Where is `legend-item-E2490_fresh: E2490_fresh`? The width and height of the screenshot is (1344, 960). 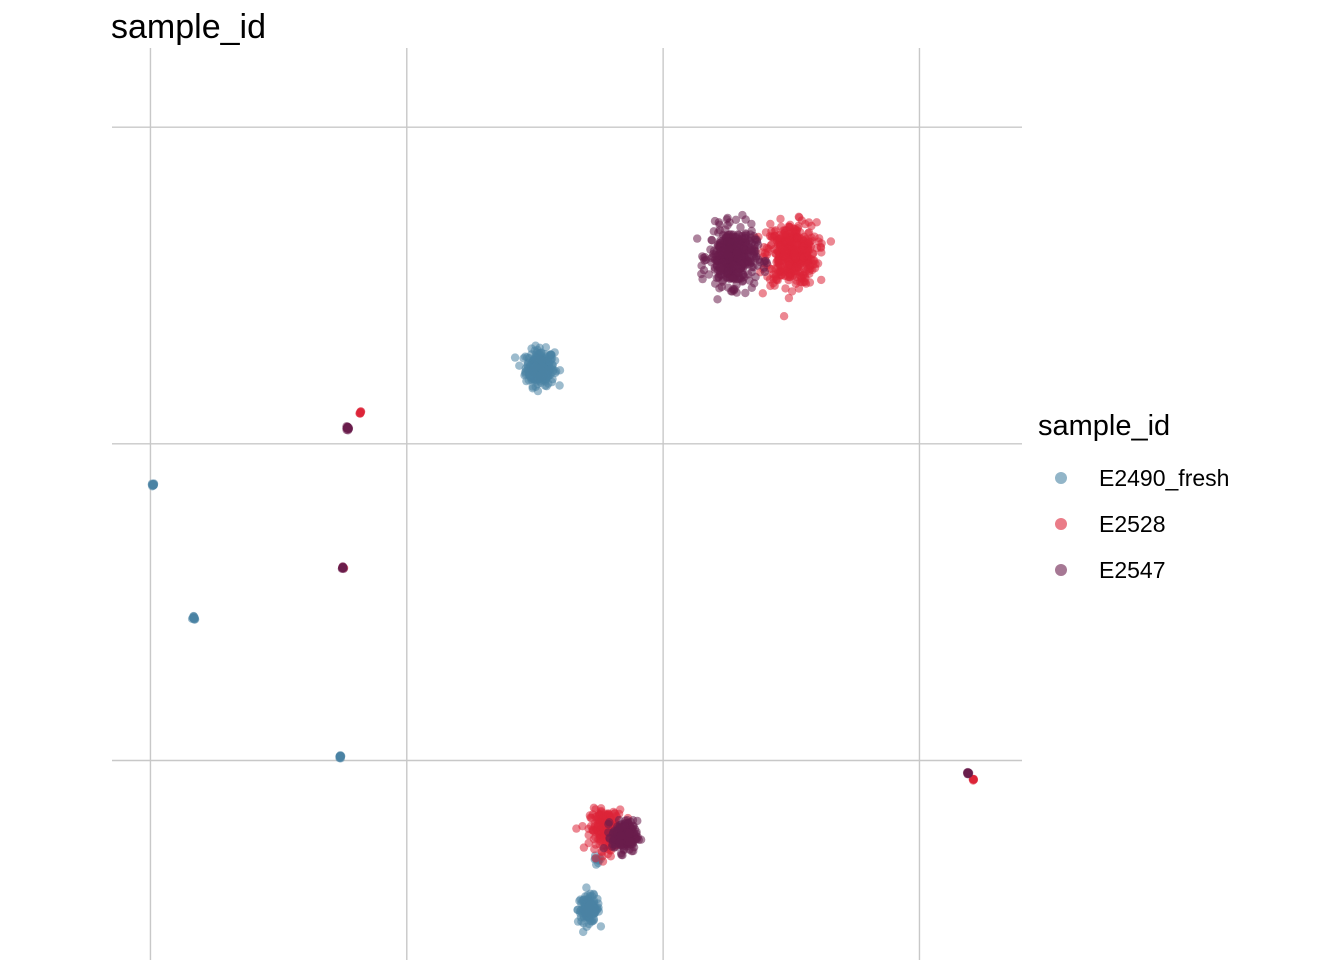
legend-item-E2490_fresh: E2490_fresh is located at coordinates (1133, 478).